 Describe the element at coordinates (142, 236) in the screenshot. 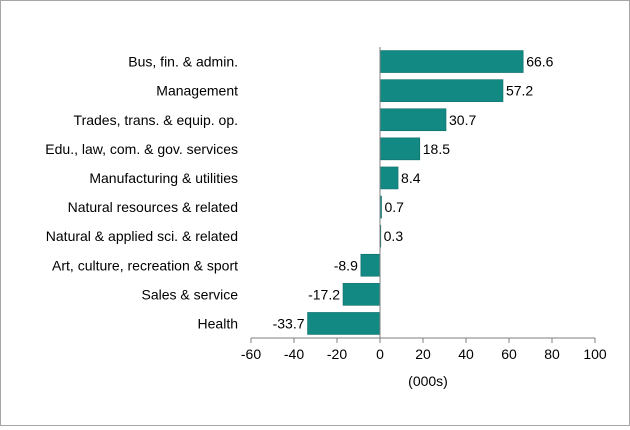

I see `category-label: Natural & applied sci. & related` at that location.